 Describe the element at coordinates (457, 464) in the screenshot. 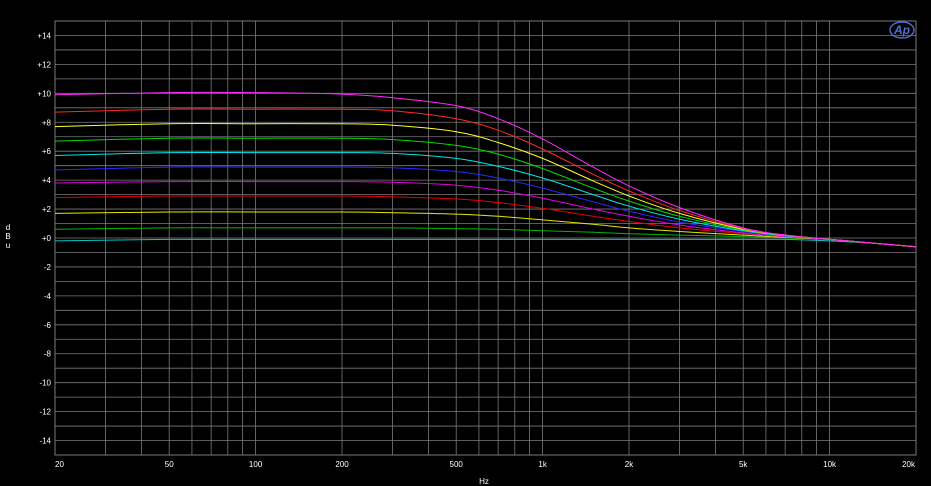

I see `x-tick-label: 500` at that location.